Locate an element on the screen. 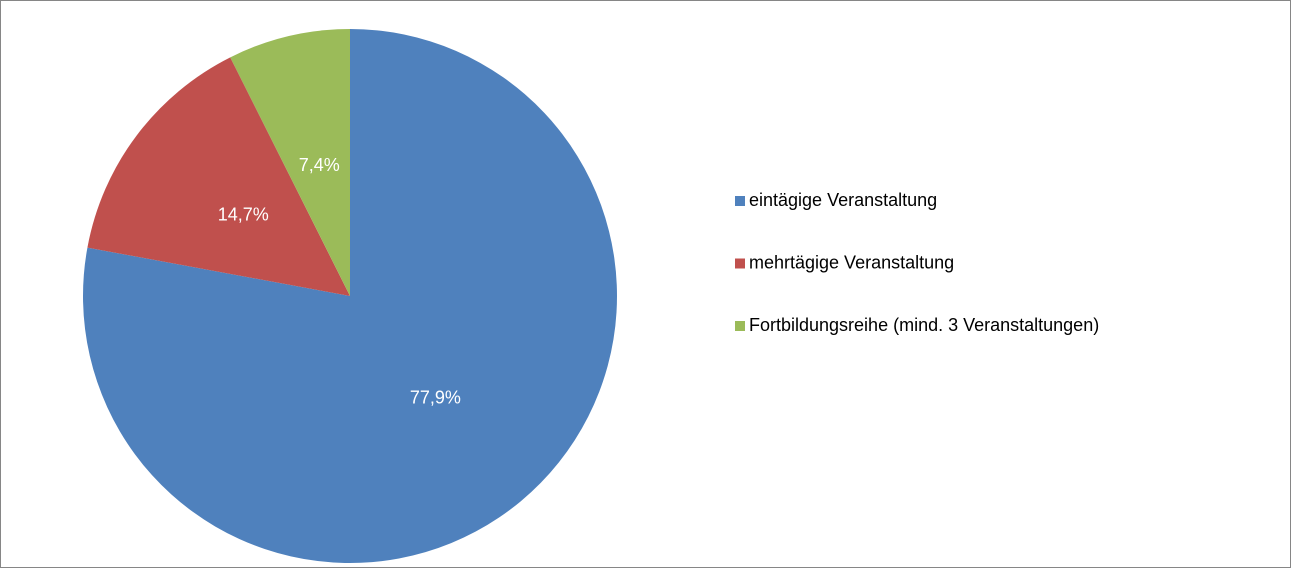 The height and width of the screenshot is (568, 1291). data-label: 77,9% is located at coordinates (435, 397).